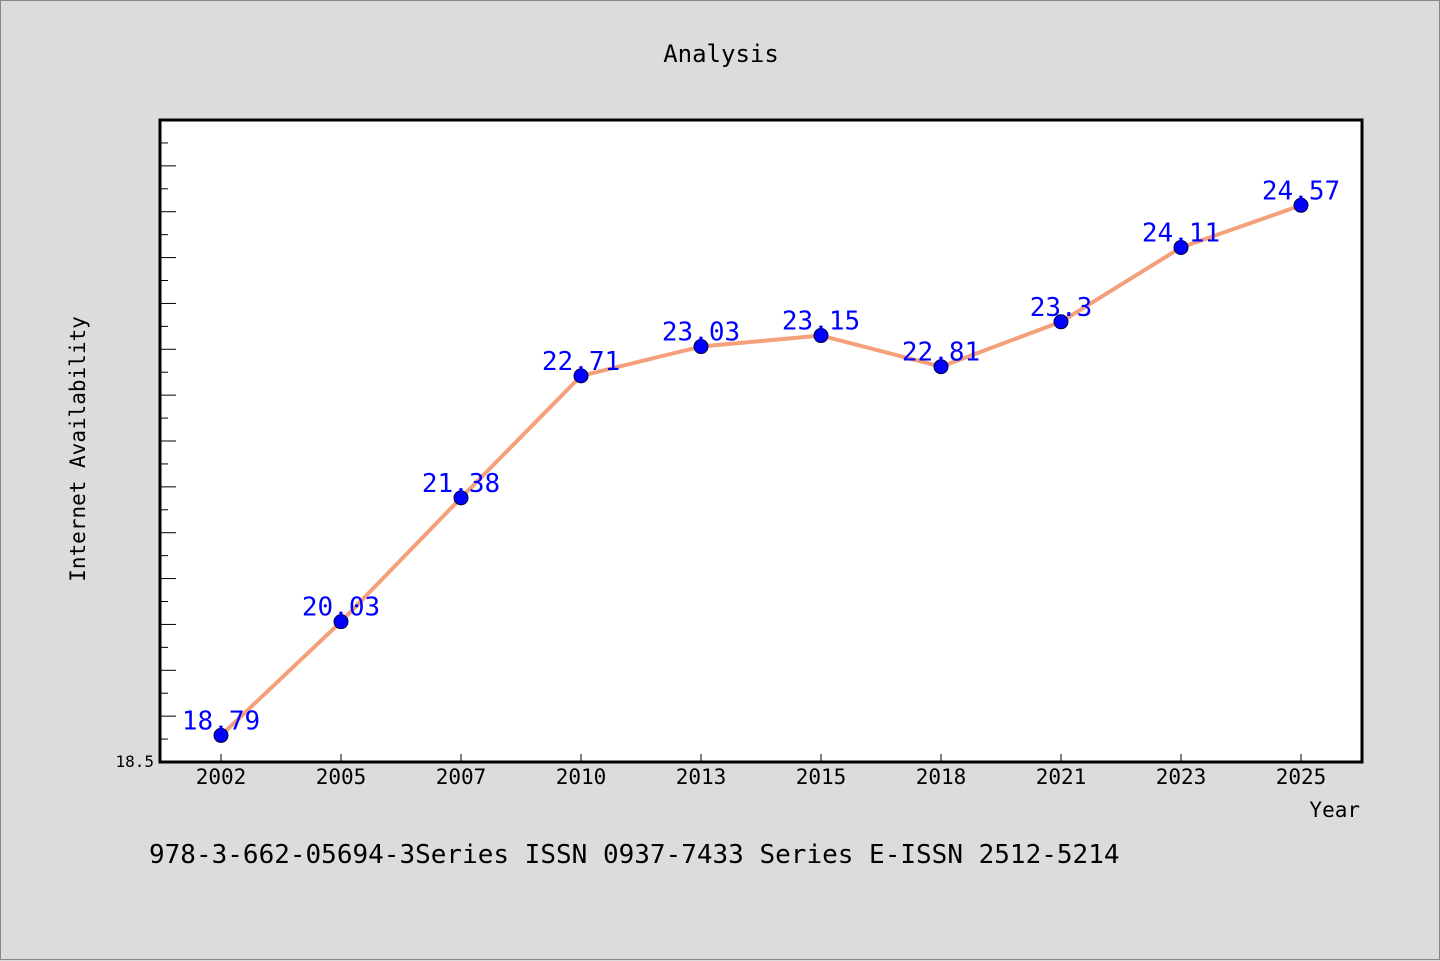  What do you see at coordinates (1061, 777) in the screenshot?
I see `x-tick-label: 2021` at bounding box center [1061, 777].